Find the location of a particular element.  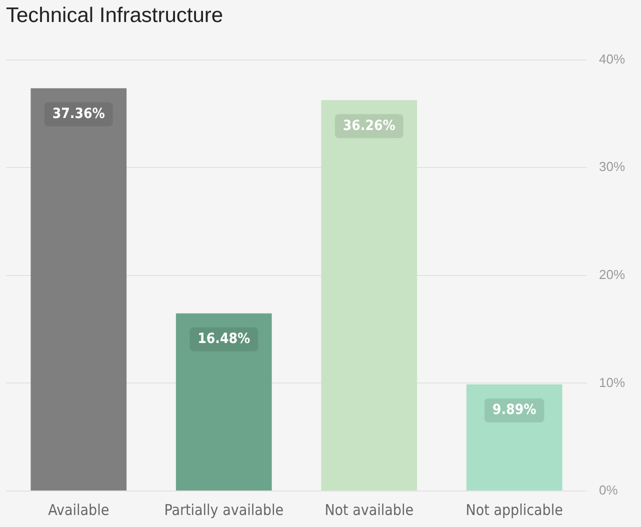

data-label: 9.89% is located at coordinates (514, 410).